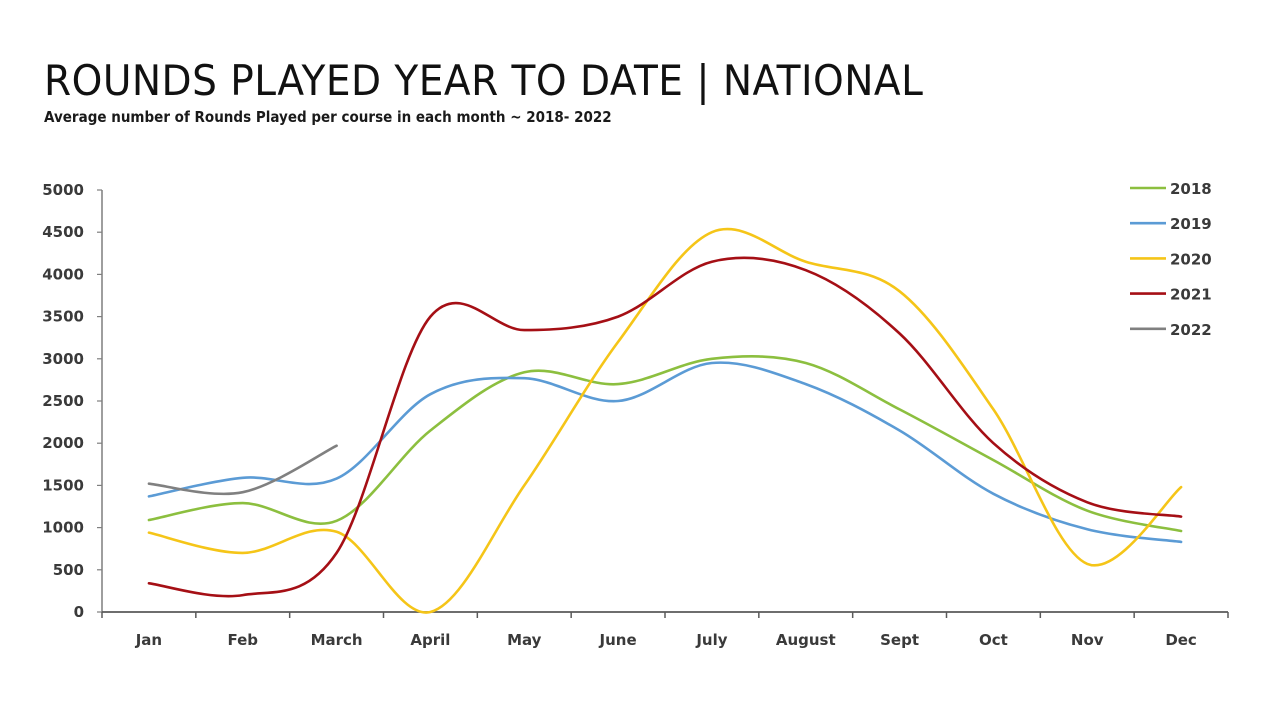  I want to click on y-tick-label: 1500, so click(63, 485).